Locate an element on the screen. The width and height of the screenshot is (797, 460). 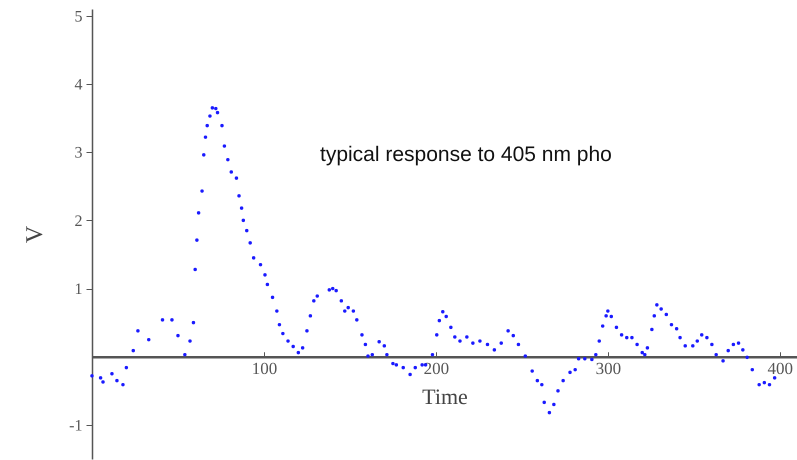
y-axis-title: V is located at coordinates (35, 234).